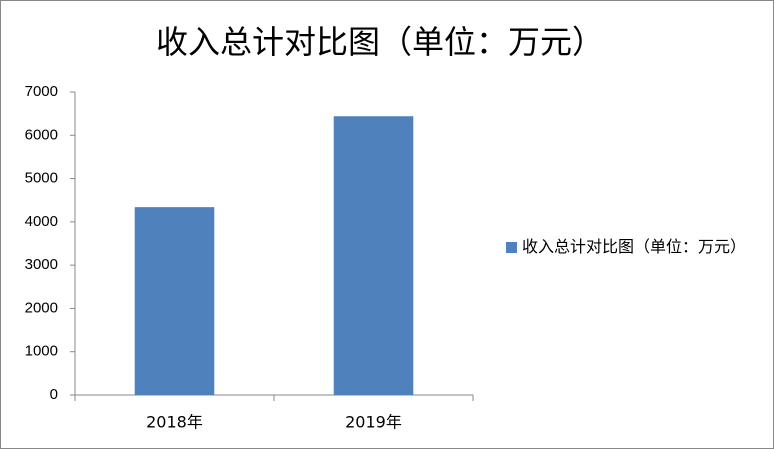 This screenshot has height=449, width=774. I want to click on y-tick-label: 4000, so click(41, 221).